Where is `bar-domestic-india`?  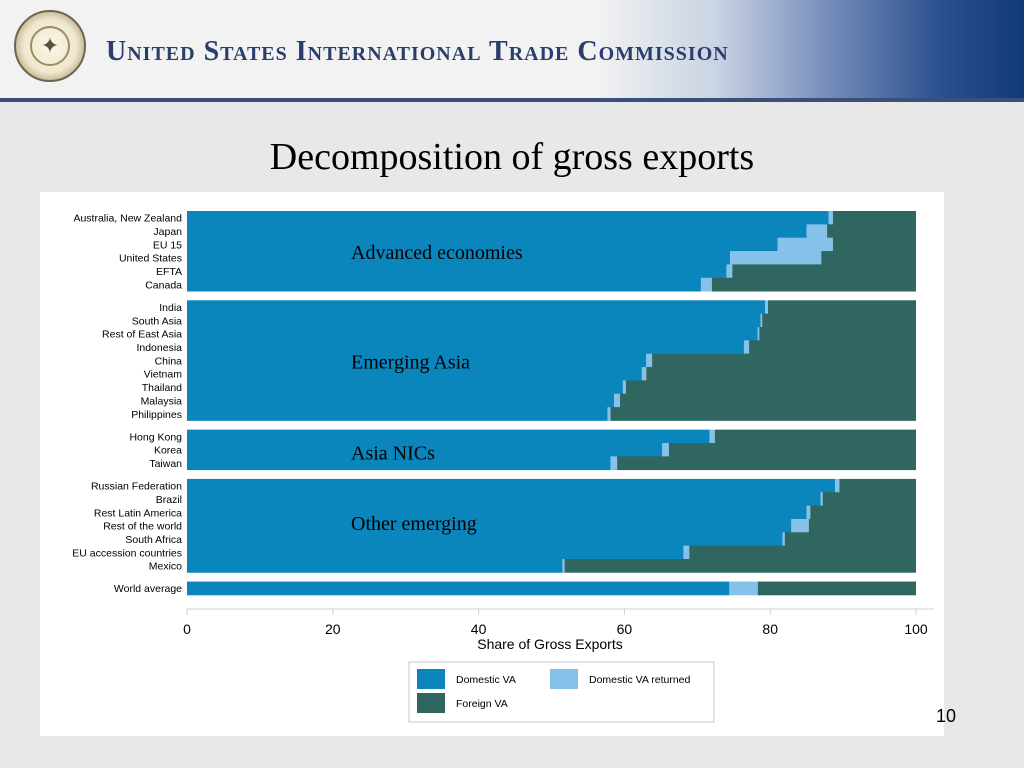 bar-domestic-india is located at coordinates (476, 307).